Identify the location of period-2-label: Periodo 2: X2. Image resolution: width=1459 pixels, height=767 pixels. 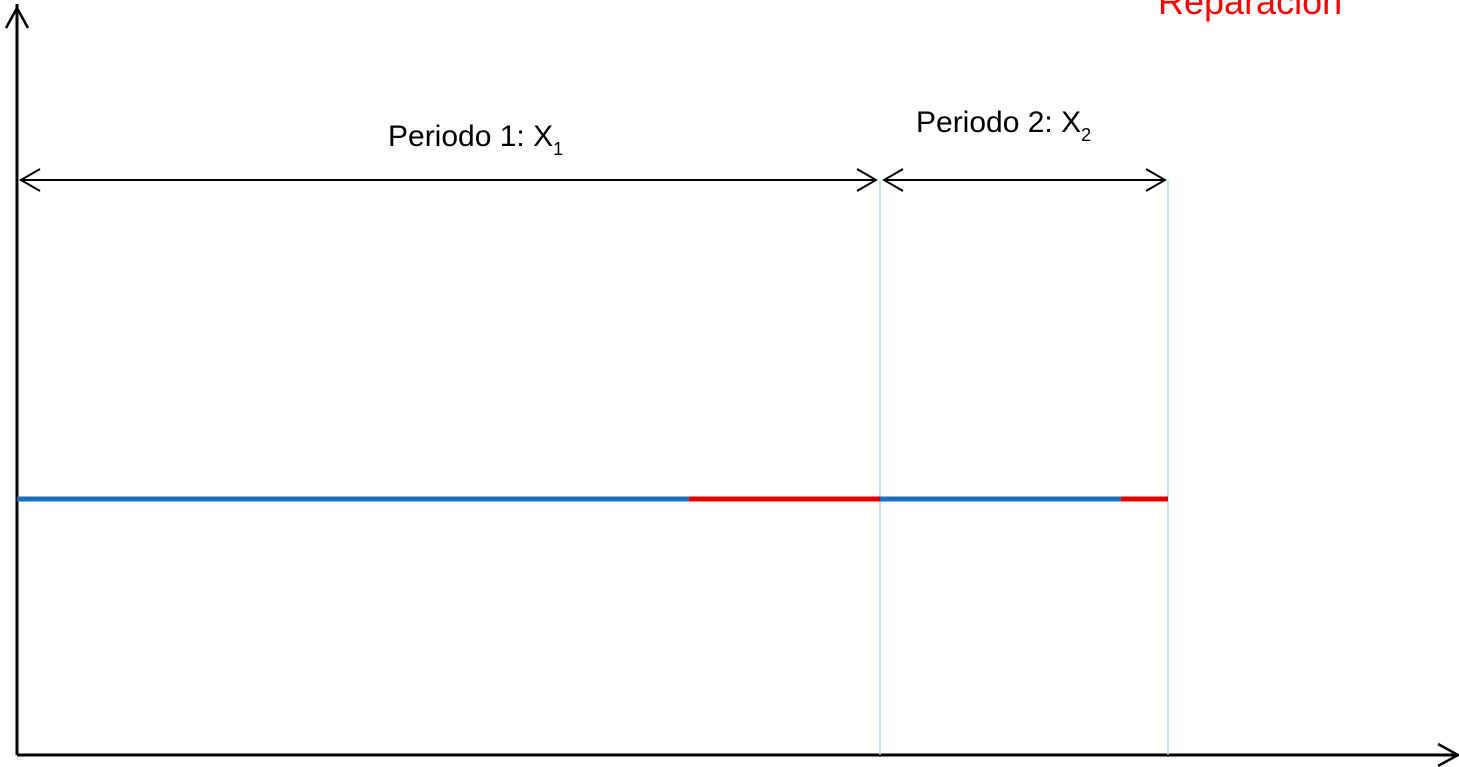
(1003, 125).